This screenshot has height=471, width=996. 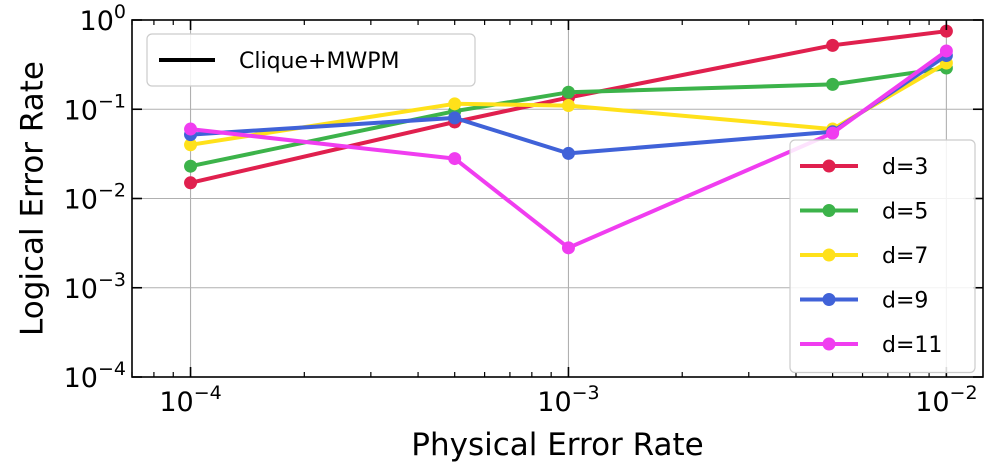 What do you see at coordinates (33, 198) in the screenshot?
I see `y-axis-label: Logical Error Rate` at bounding box center [33, 198].